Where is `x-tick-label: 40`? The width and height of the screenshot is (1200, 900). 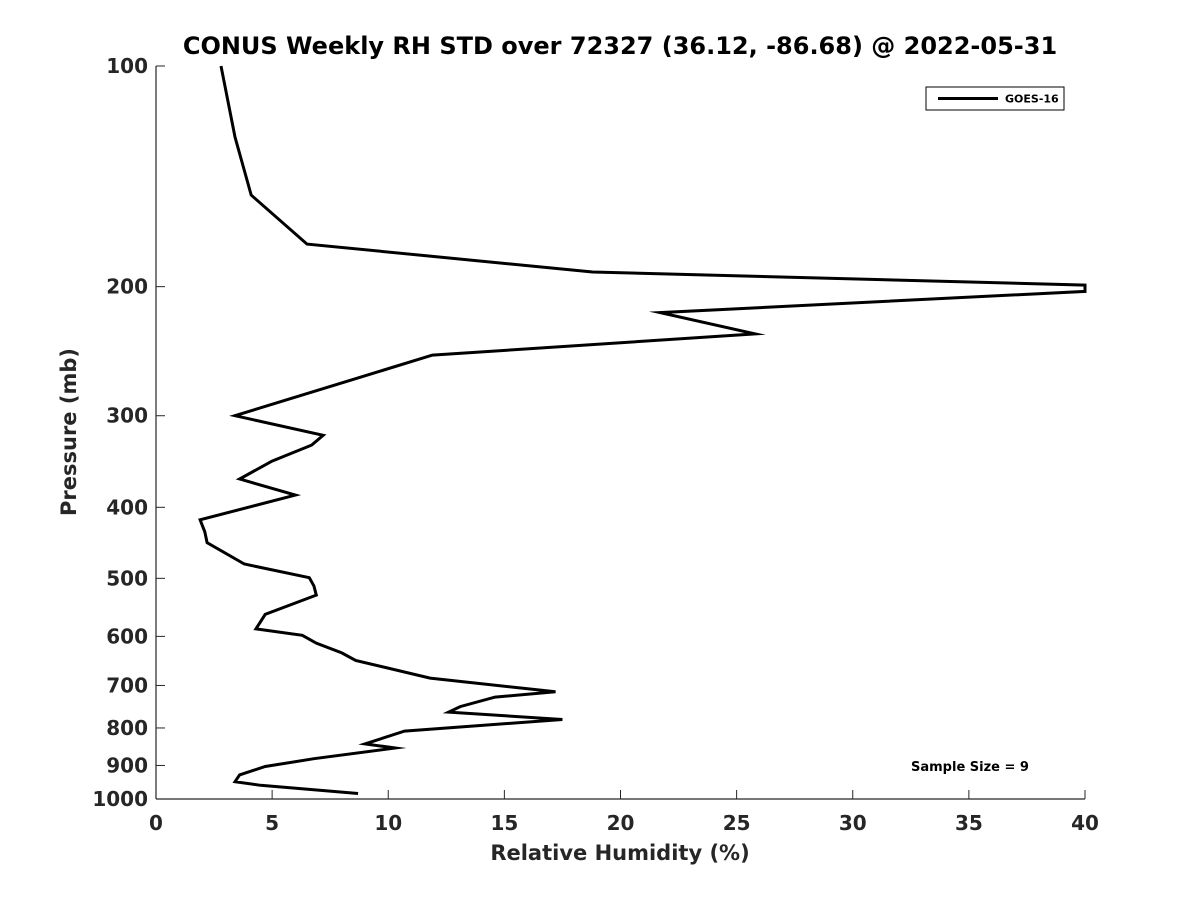
x-tick-label: 40 is located at coordinates (1085, 823).